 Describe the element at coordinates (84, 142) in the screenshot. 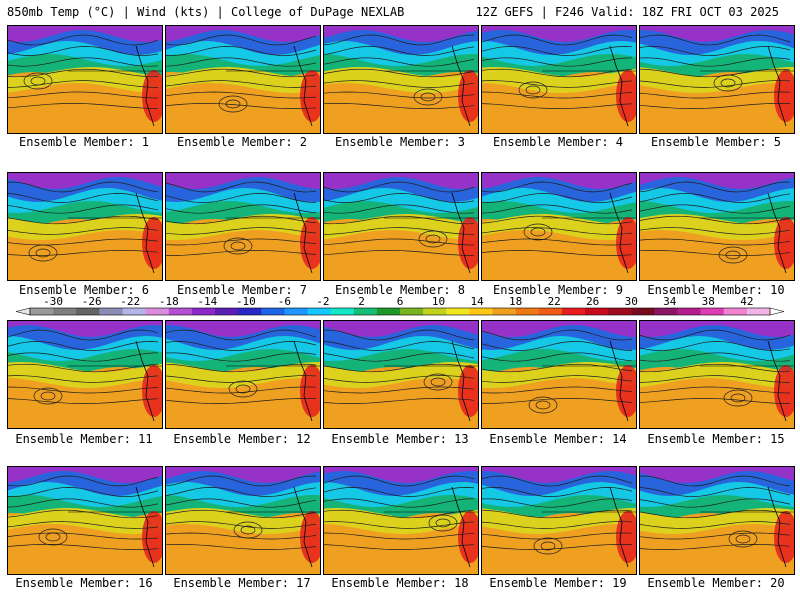

I see `member-label-1: Ensemble Member: 1` at that location.